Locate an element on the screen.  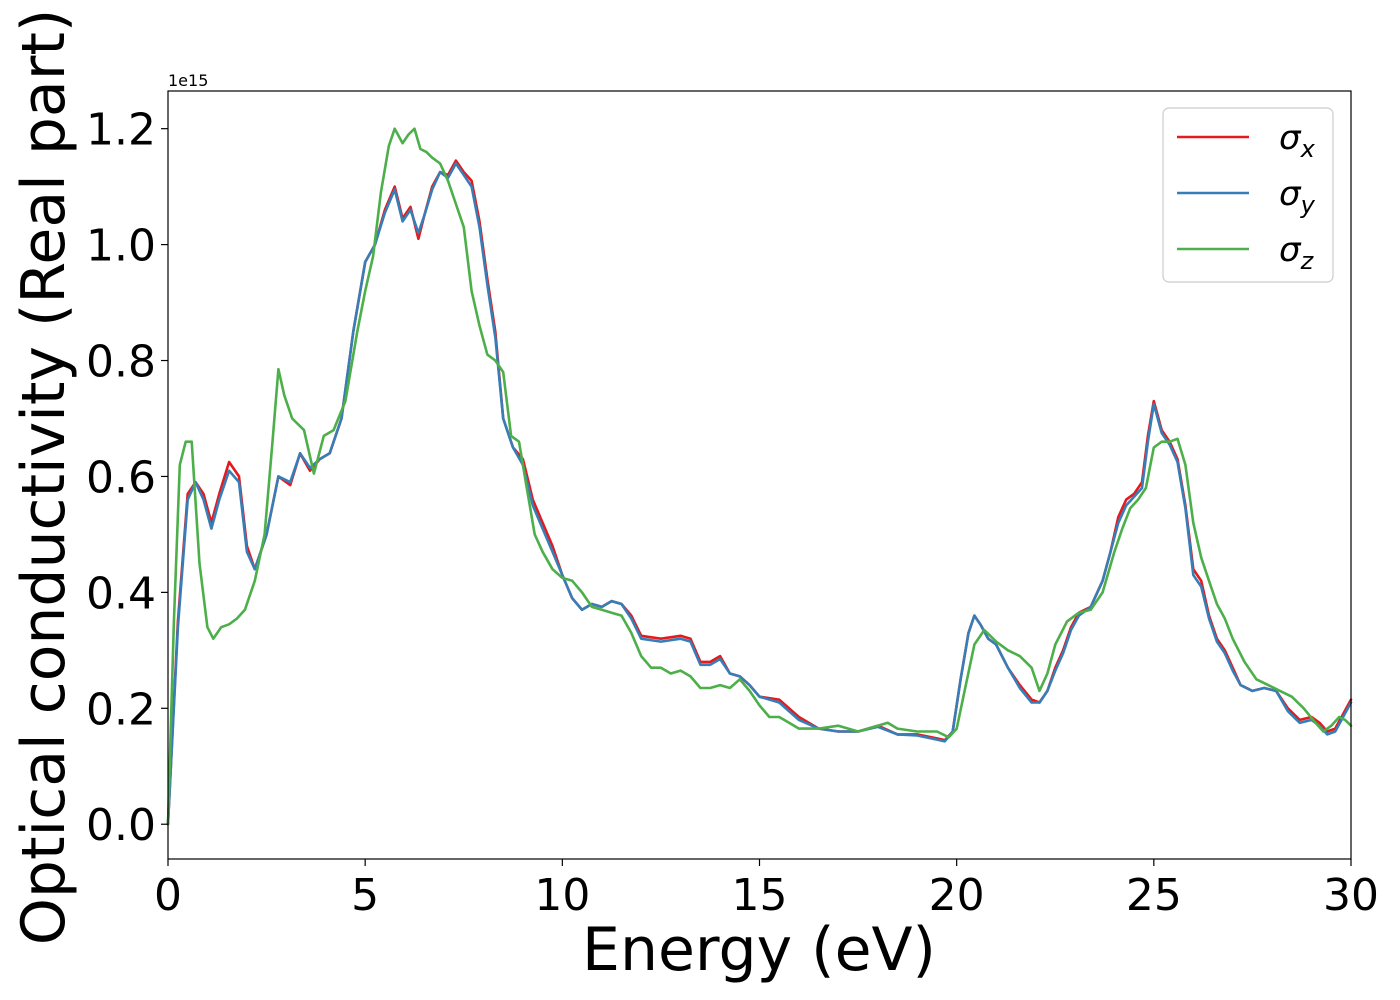
y-tick-label: 1.2 is located at coordinates (121, 130).